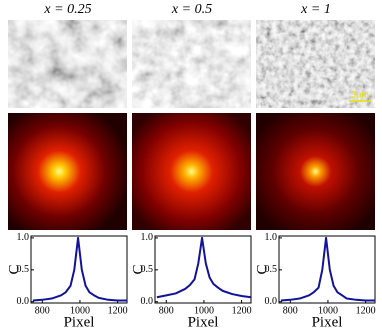  I want to click on column-title: x = 1, so click(315, 9).